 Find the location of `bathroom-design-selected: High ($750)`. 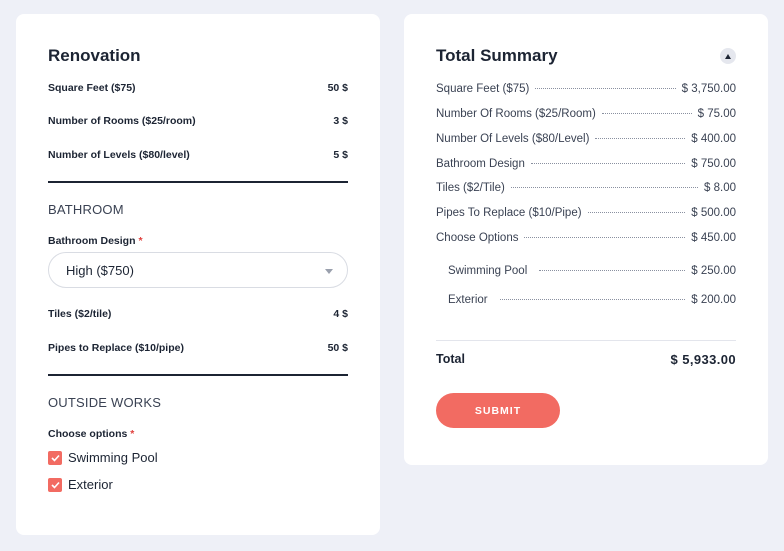

bathroom-design-selected: High ($750) is located at coordinates (100, 270).